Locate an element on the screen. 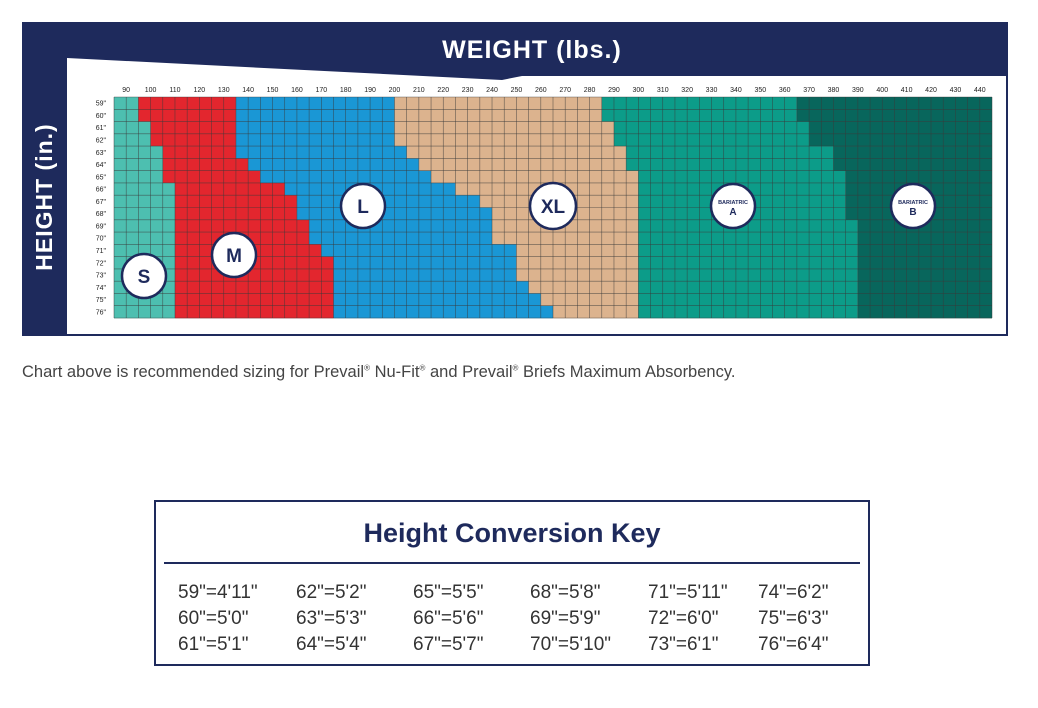 This screenshot has height=708, width=1038. size-badge-m is located at coordinates (234, 255).